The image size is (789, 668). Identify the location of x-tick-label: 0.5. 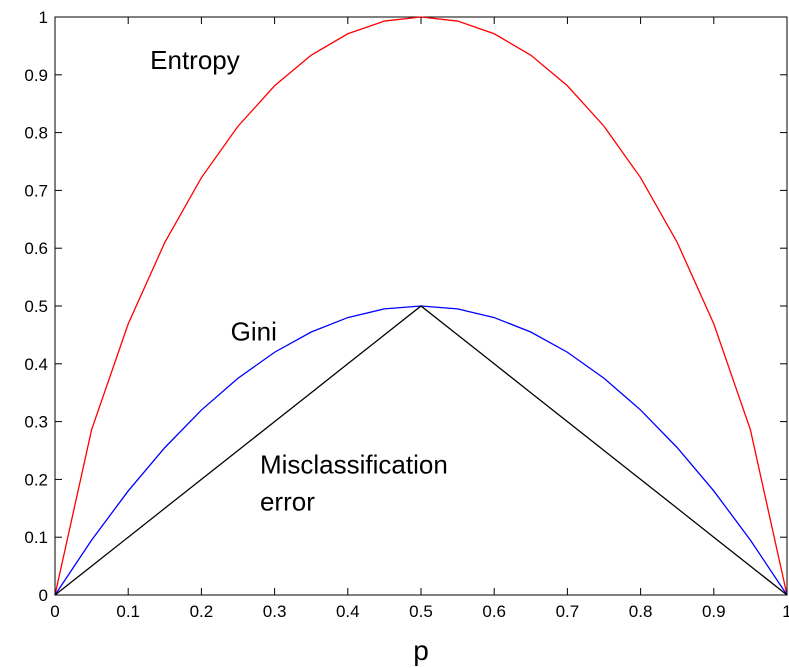
(421, 611).